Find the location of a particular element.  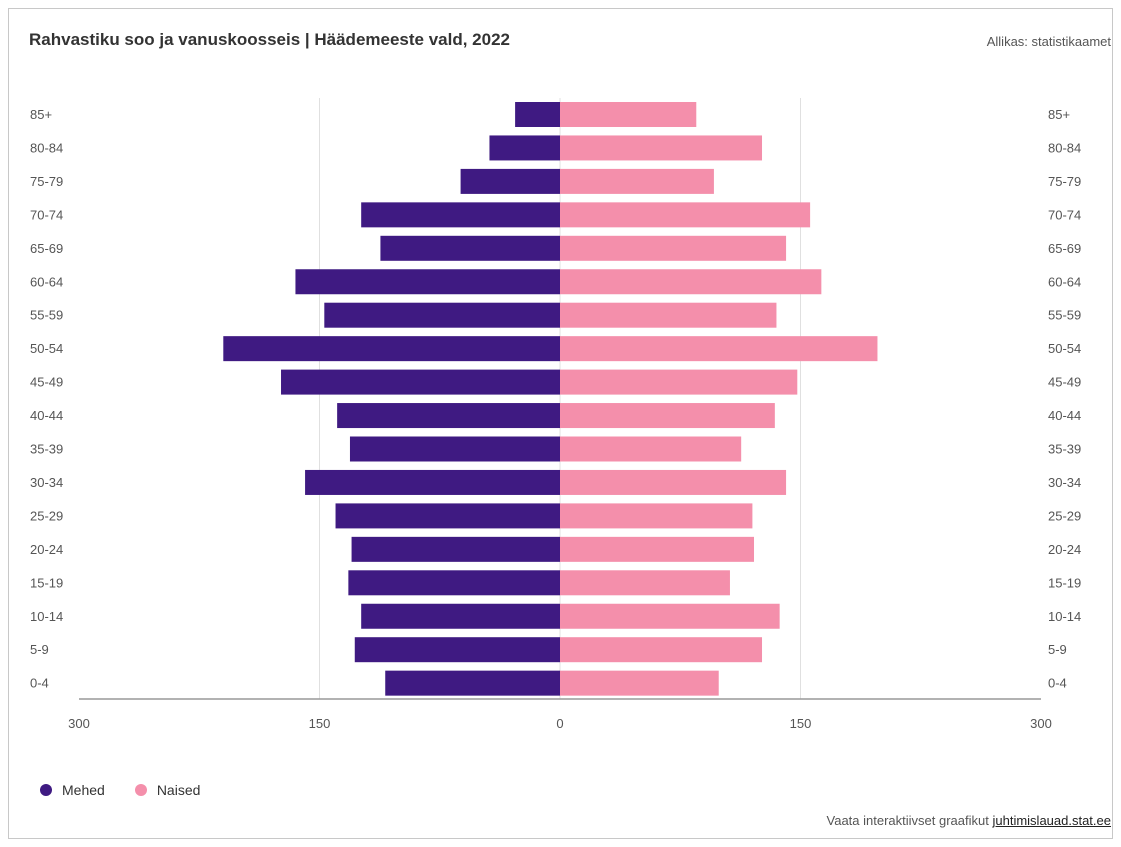

y-tick-right-35-39: 35-39 is located at coordinates (1064, 449).